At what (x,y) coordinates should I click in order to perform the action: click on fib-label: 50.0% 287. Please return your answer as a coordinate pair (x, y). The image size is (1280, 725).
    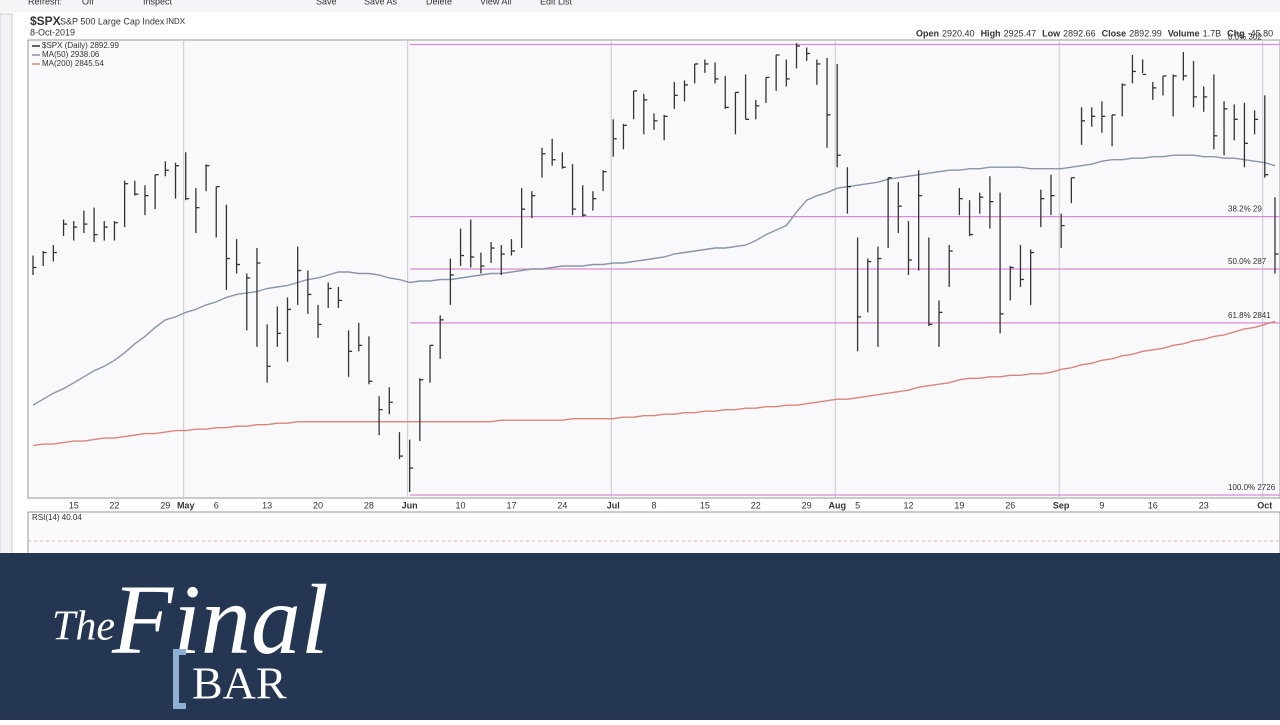
    Looking at the image, I should click on (1247, 261).